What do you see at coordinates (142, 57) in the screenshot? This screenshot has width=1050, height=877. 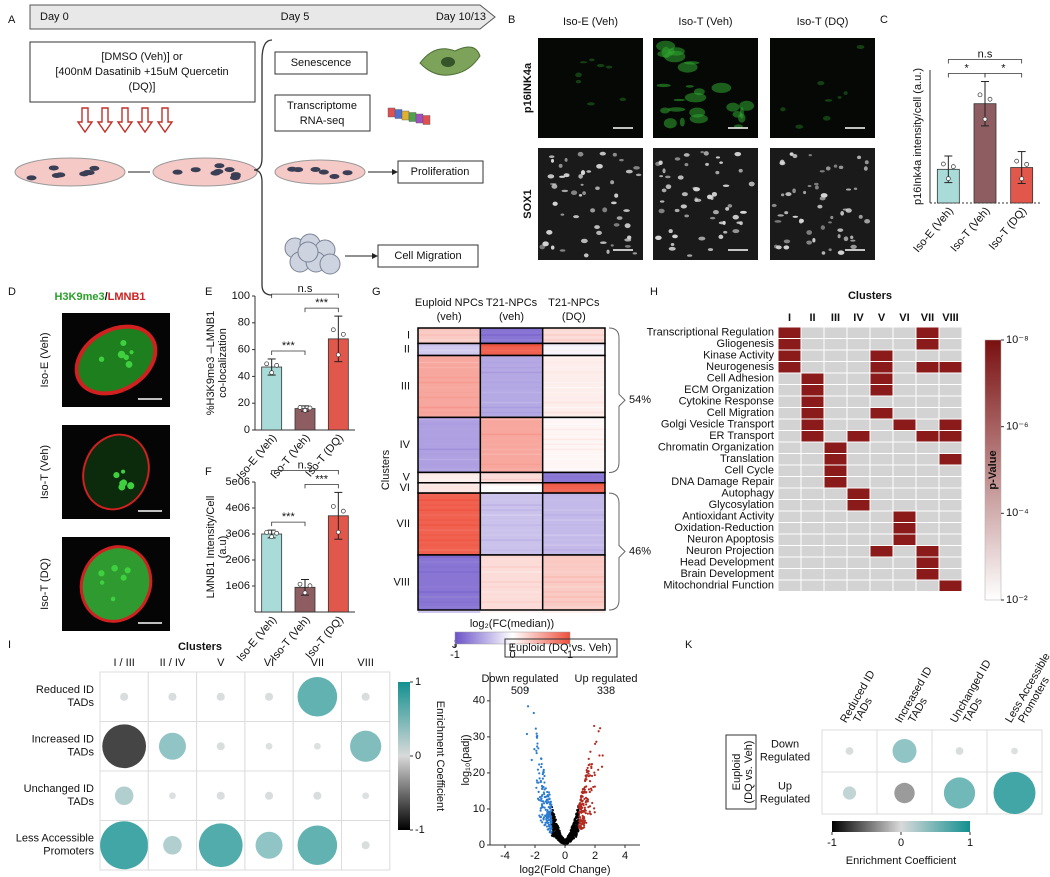 I see `treatment-text: [DMSO (Veh)] or` at bounding box center [142, 57].